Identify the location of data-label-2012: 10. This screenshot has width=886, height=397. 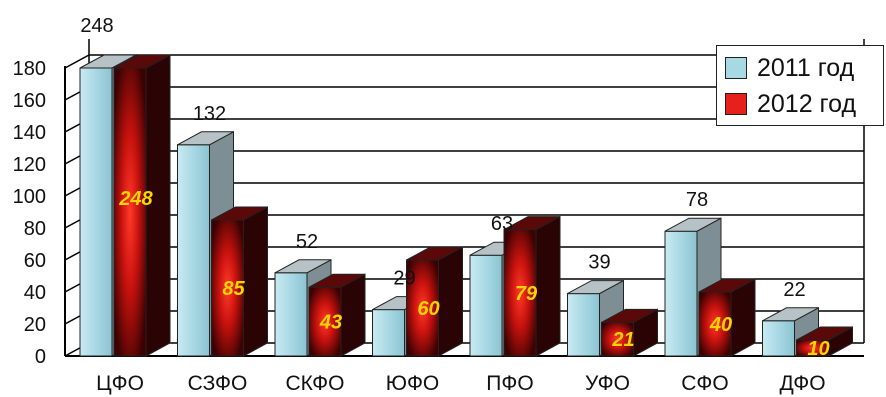
(818, 349).